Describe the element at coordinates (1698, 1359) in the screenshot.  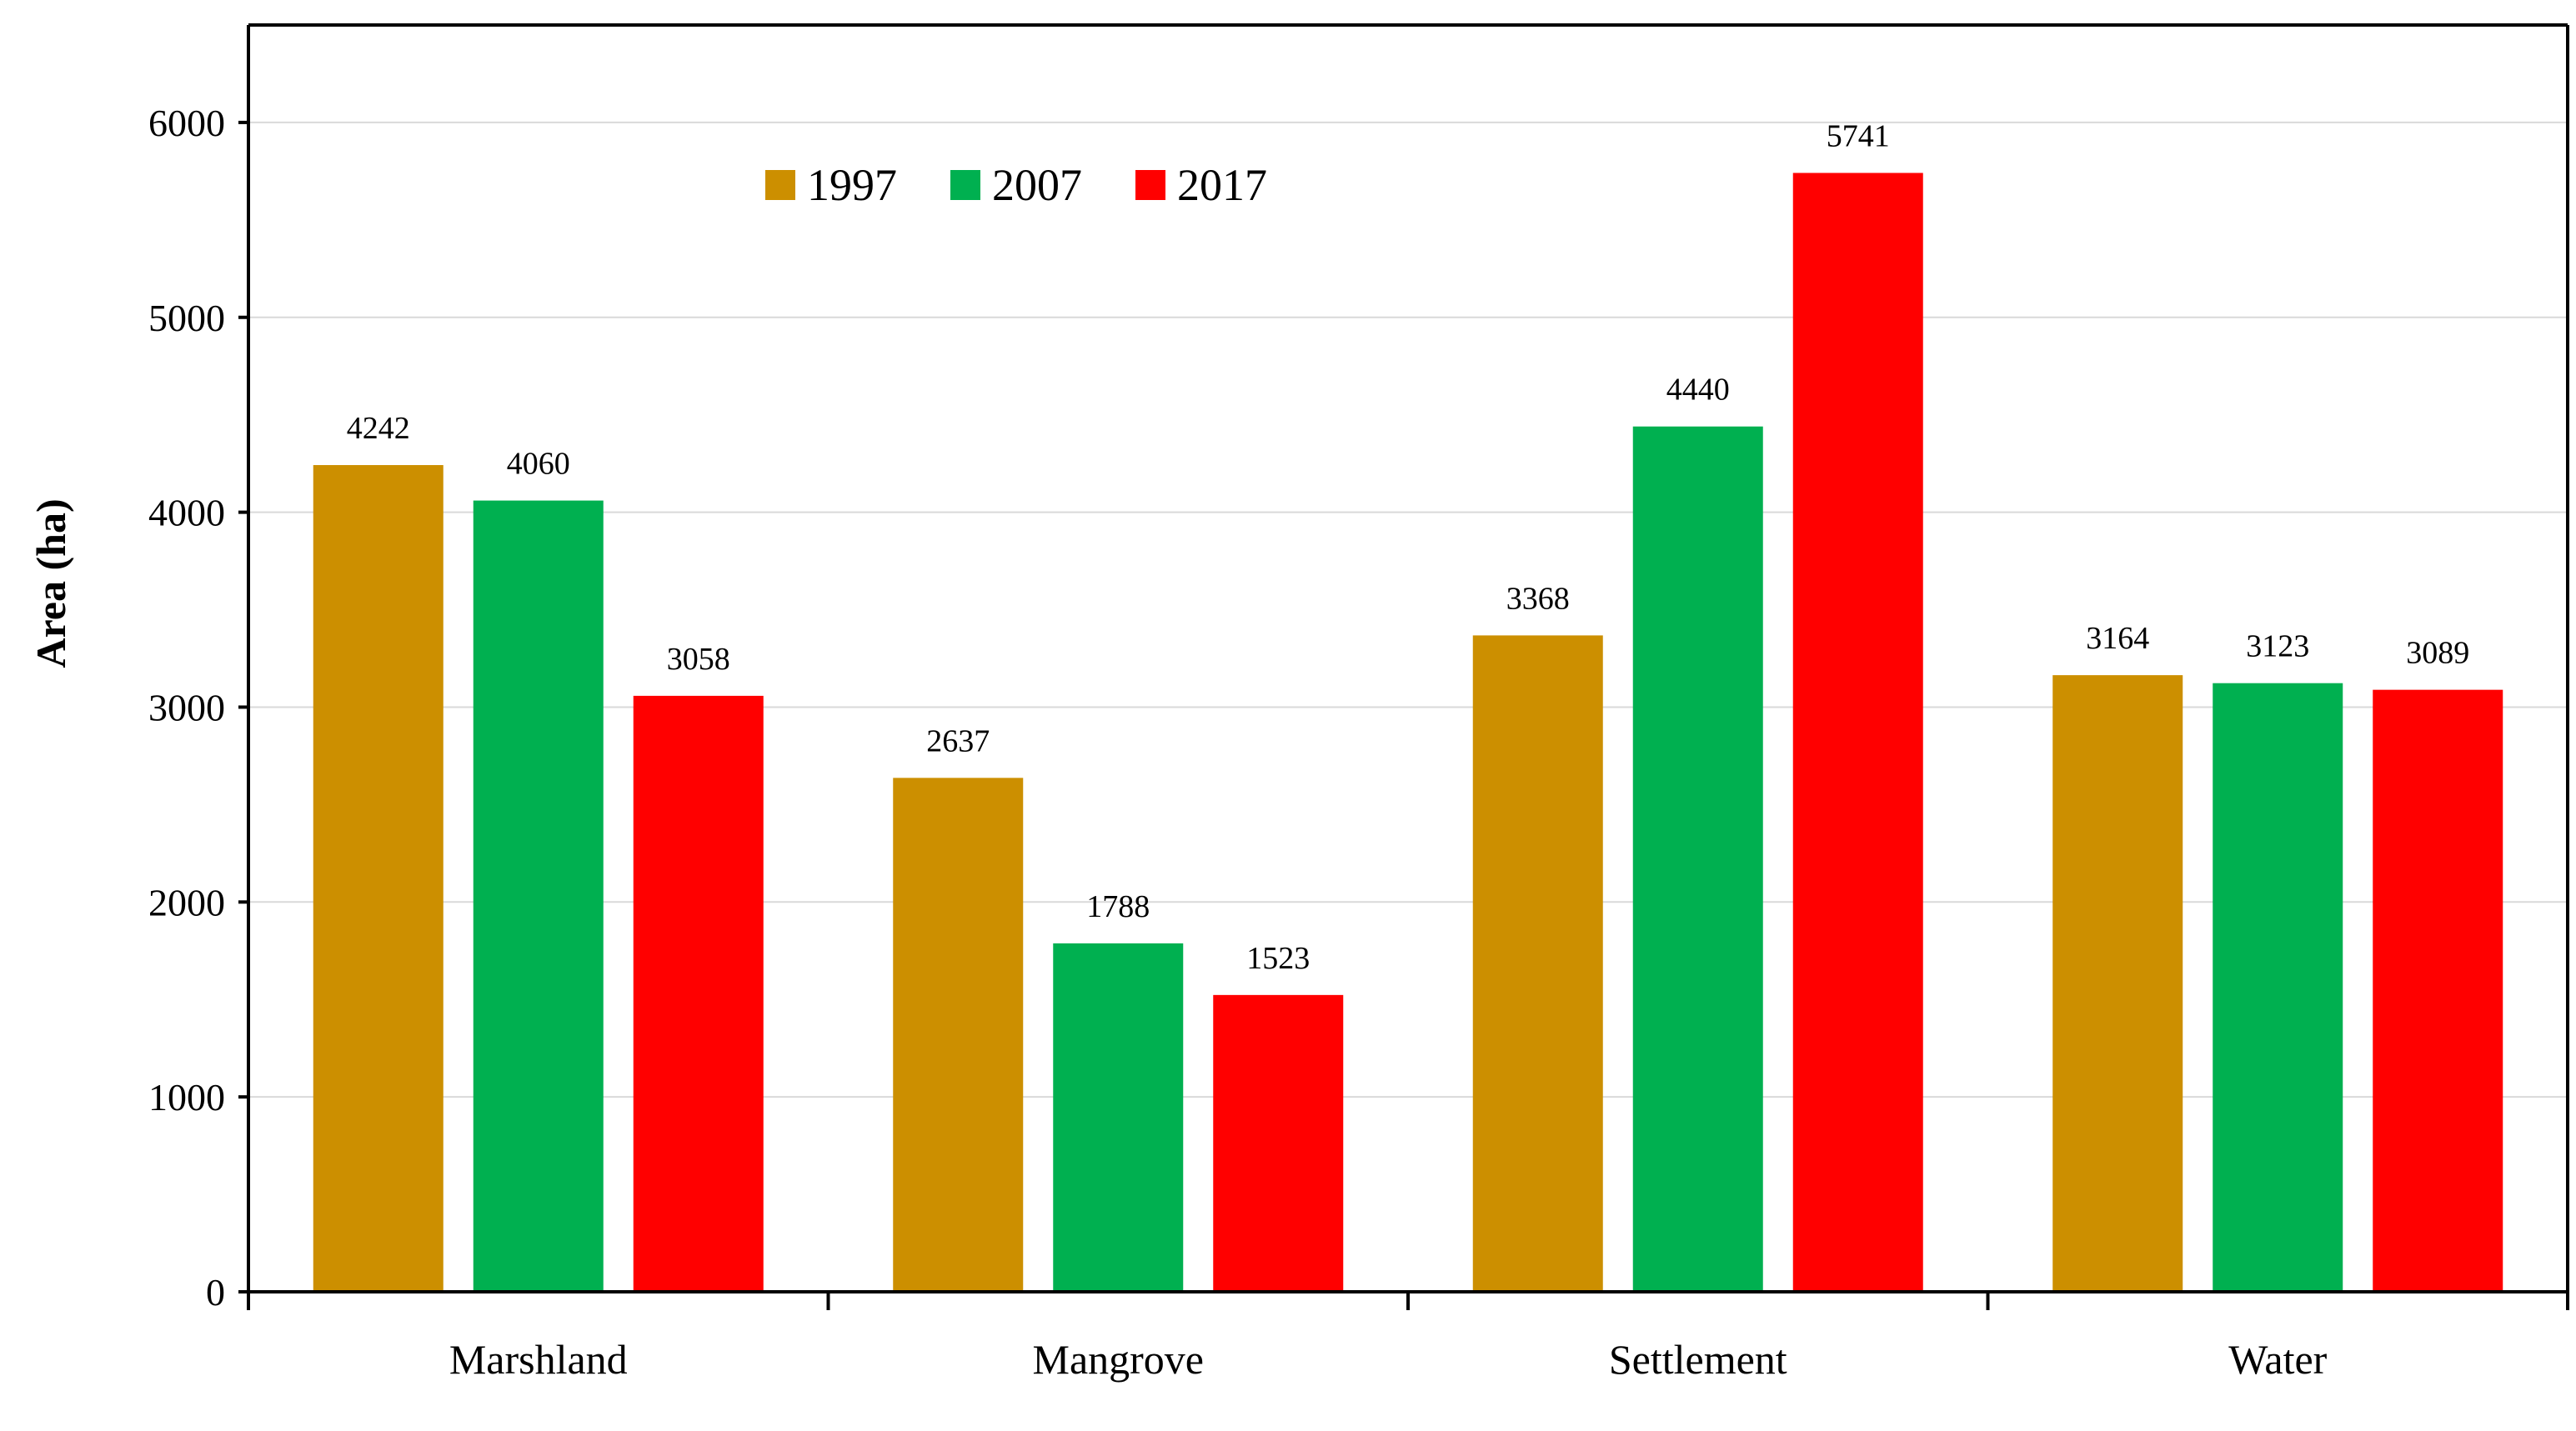
I see `x-tick-label: Settlement` at that location.